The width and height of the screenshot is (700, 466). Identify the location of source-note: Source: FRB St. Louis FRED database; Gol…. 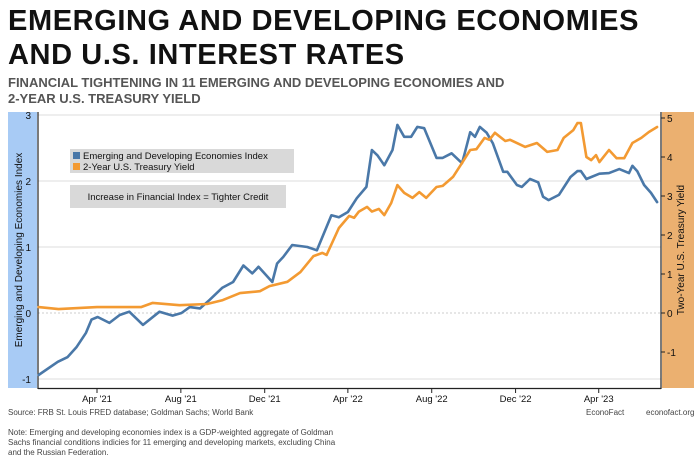
(131, 412).